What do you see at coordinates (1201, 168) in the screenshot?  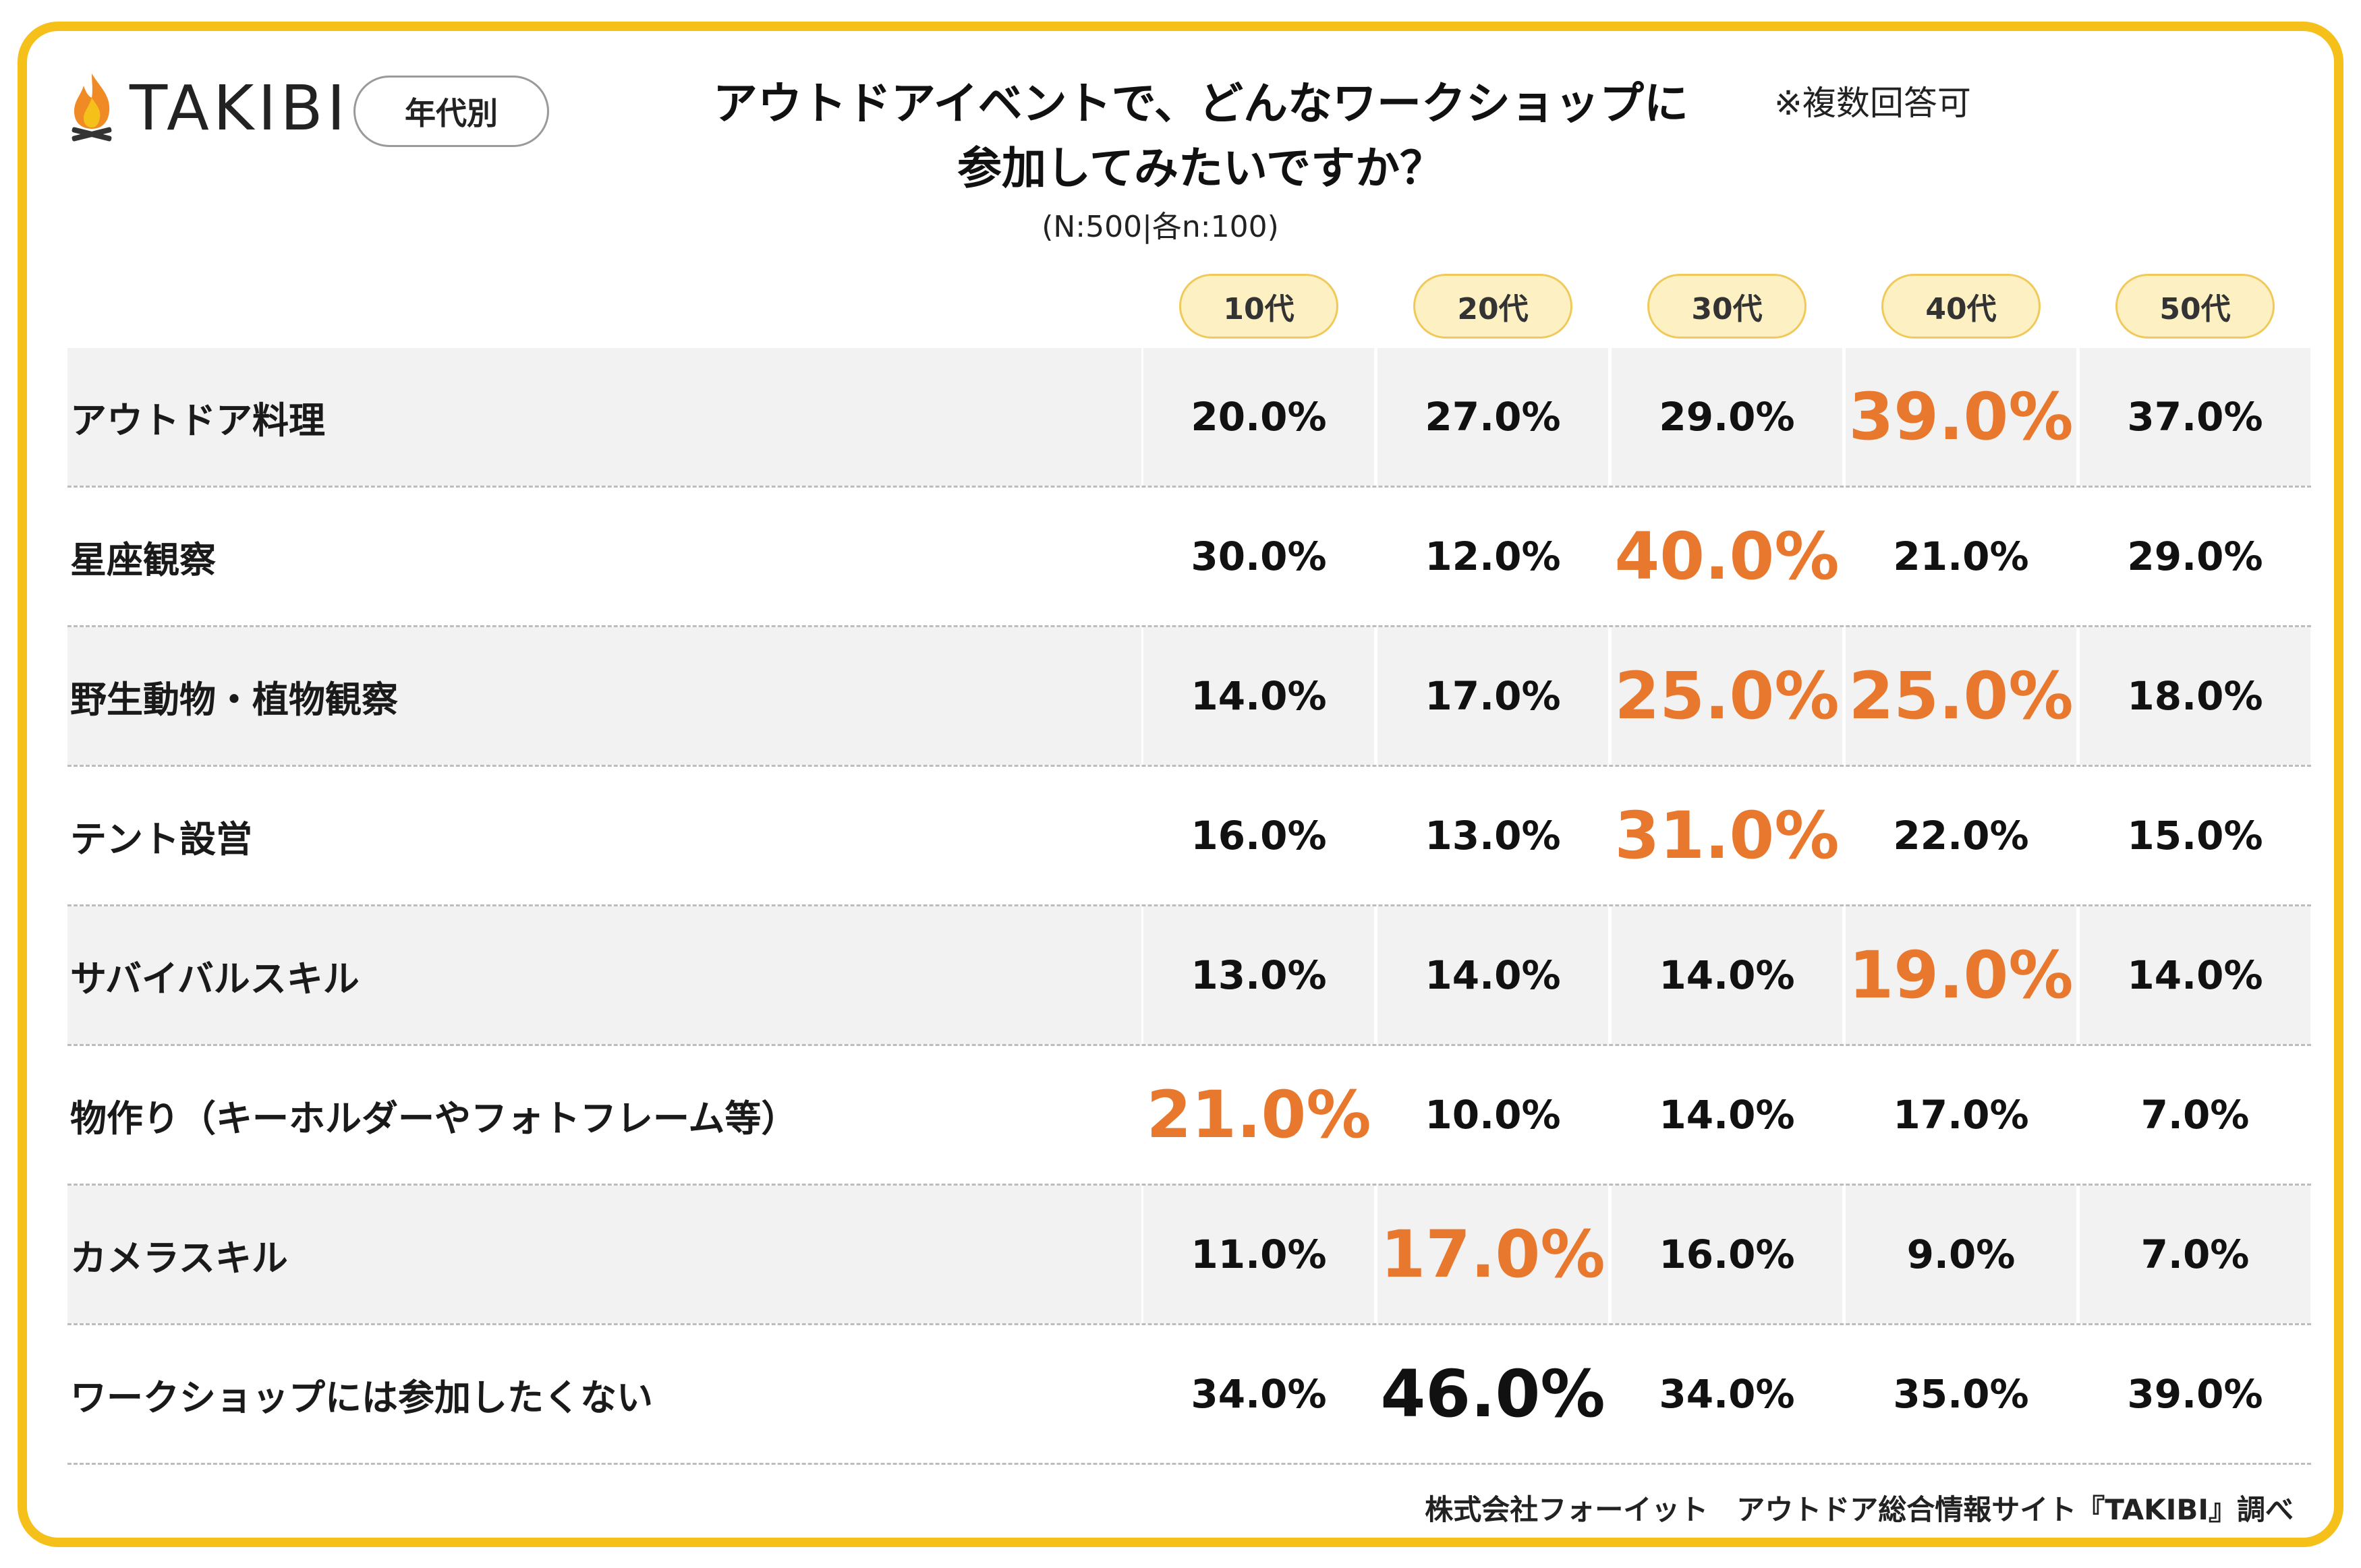 I see `title-line-2: 参加してみたいですか？` at bounding box center [1201, 168].